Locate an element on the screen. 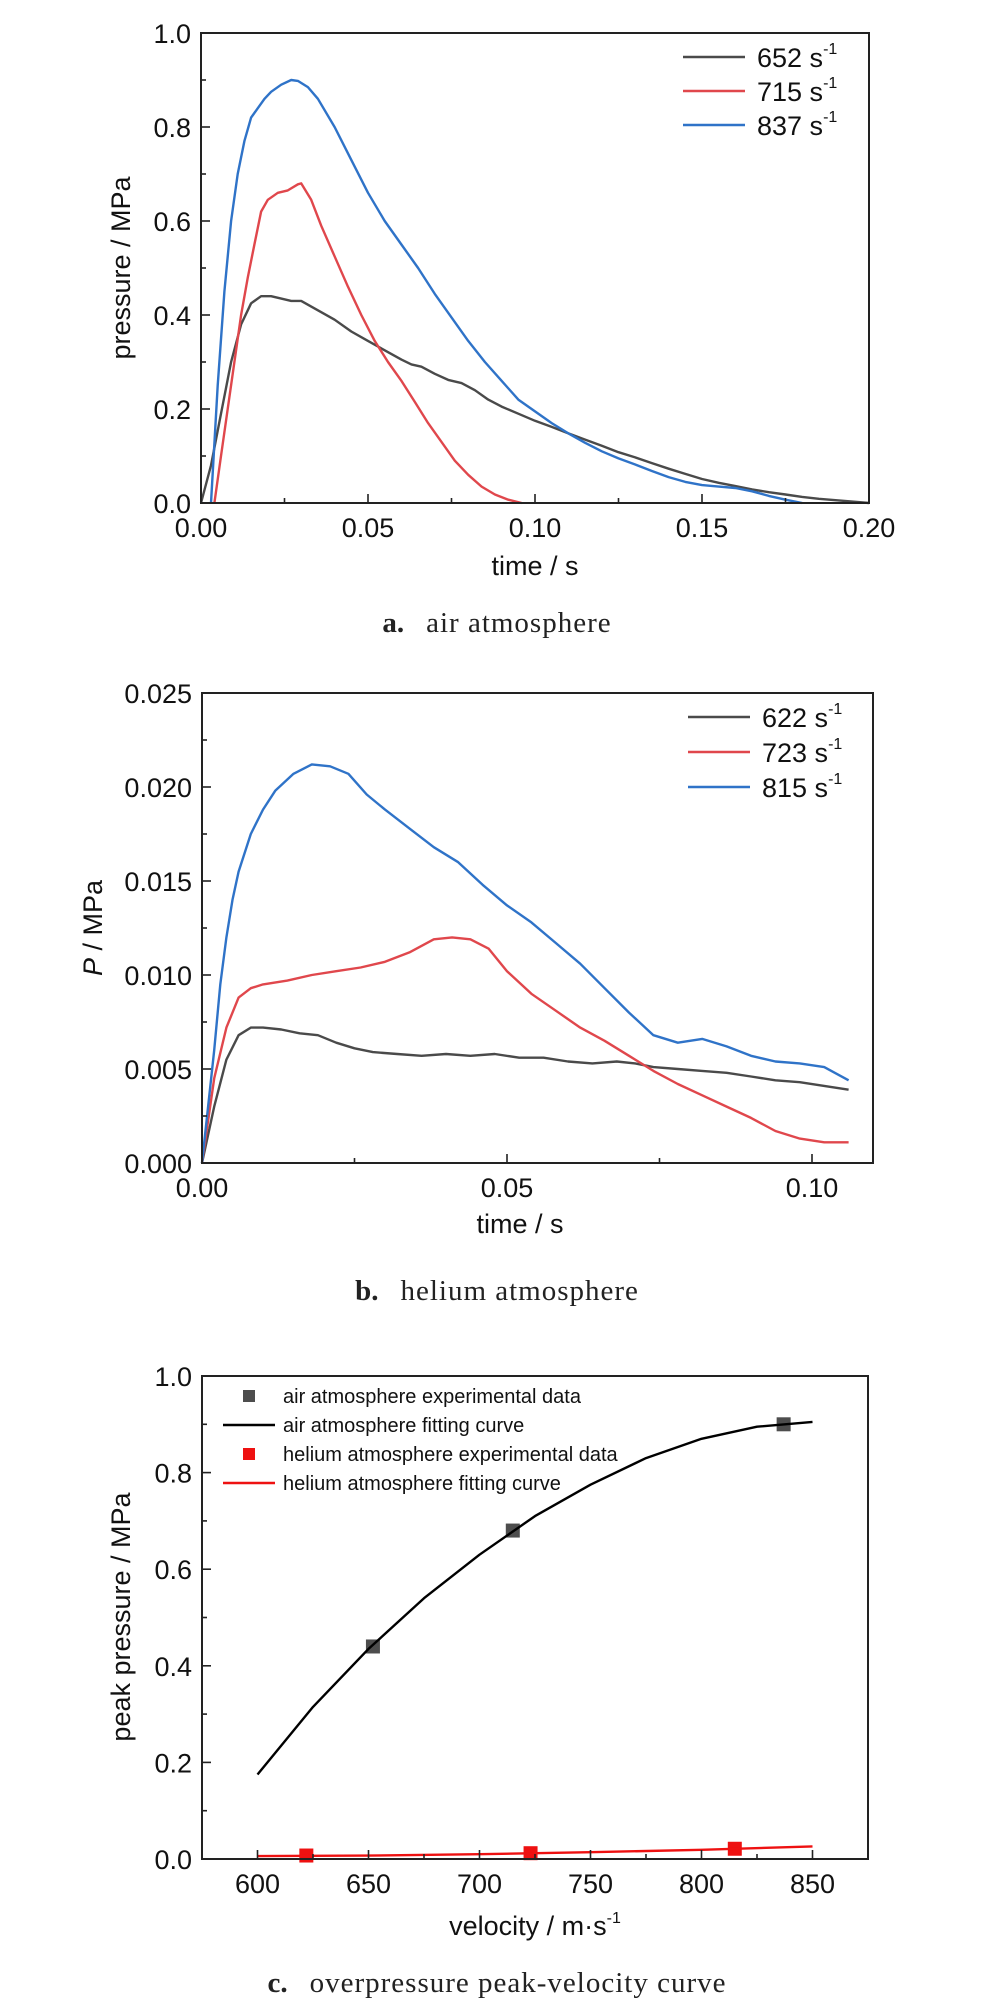  series-layer-b is located at coordinates (525, 963).